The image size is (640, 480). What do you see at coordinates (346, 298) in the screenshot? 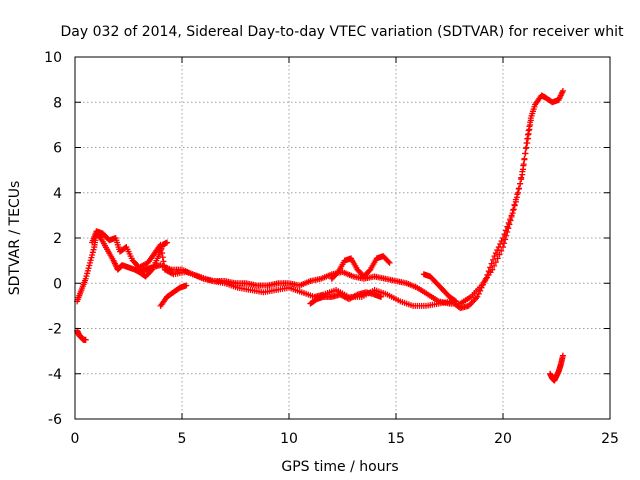
I see `series-far-low-arc` at bounding box center [346, 298].